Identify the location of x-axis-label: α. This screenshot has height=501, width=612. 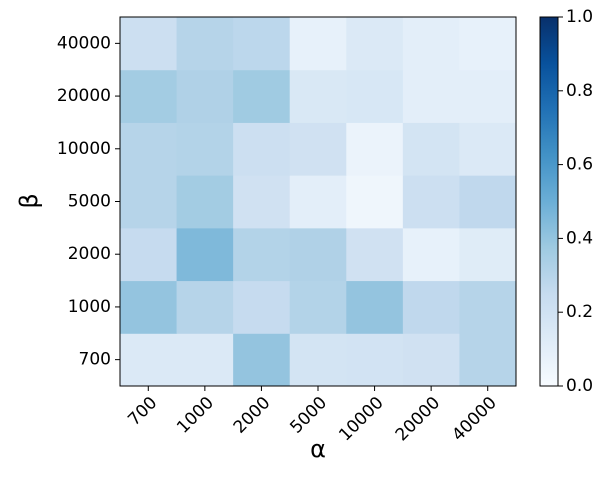
(318, 449).